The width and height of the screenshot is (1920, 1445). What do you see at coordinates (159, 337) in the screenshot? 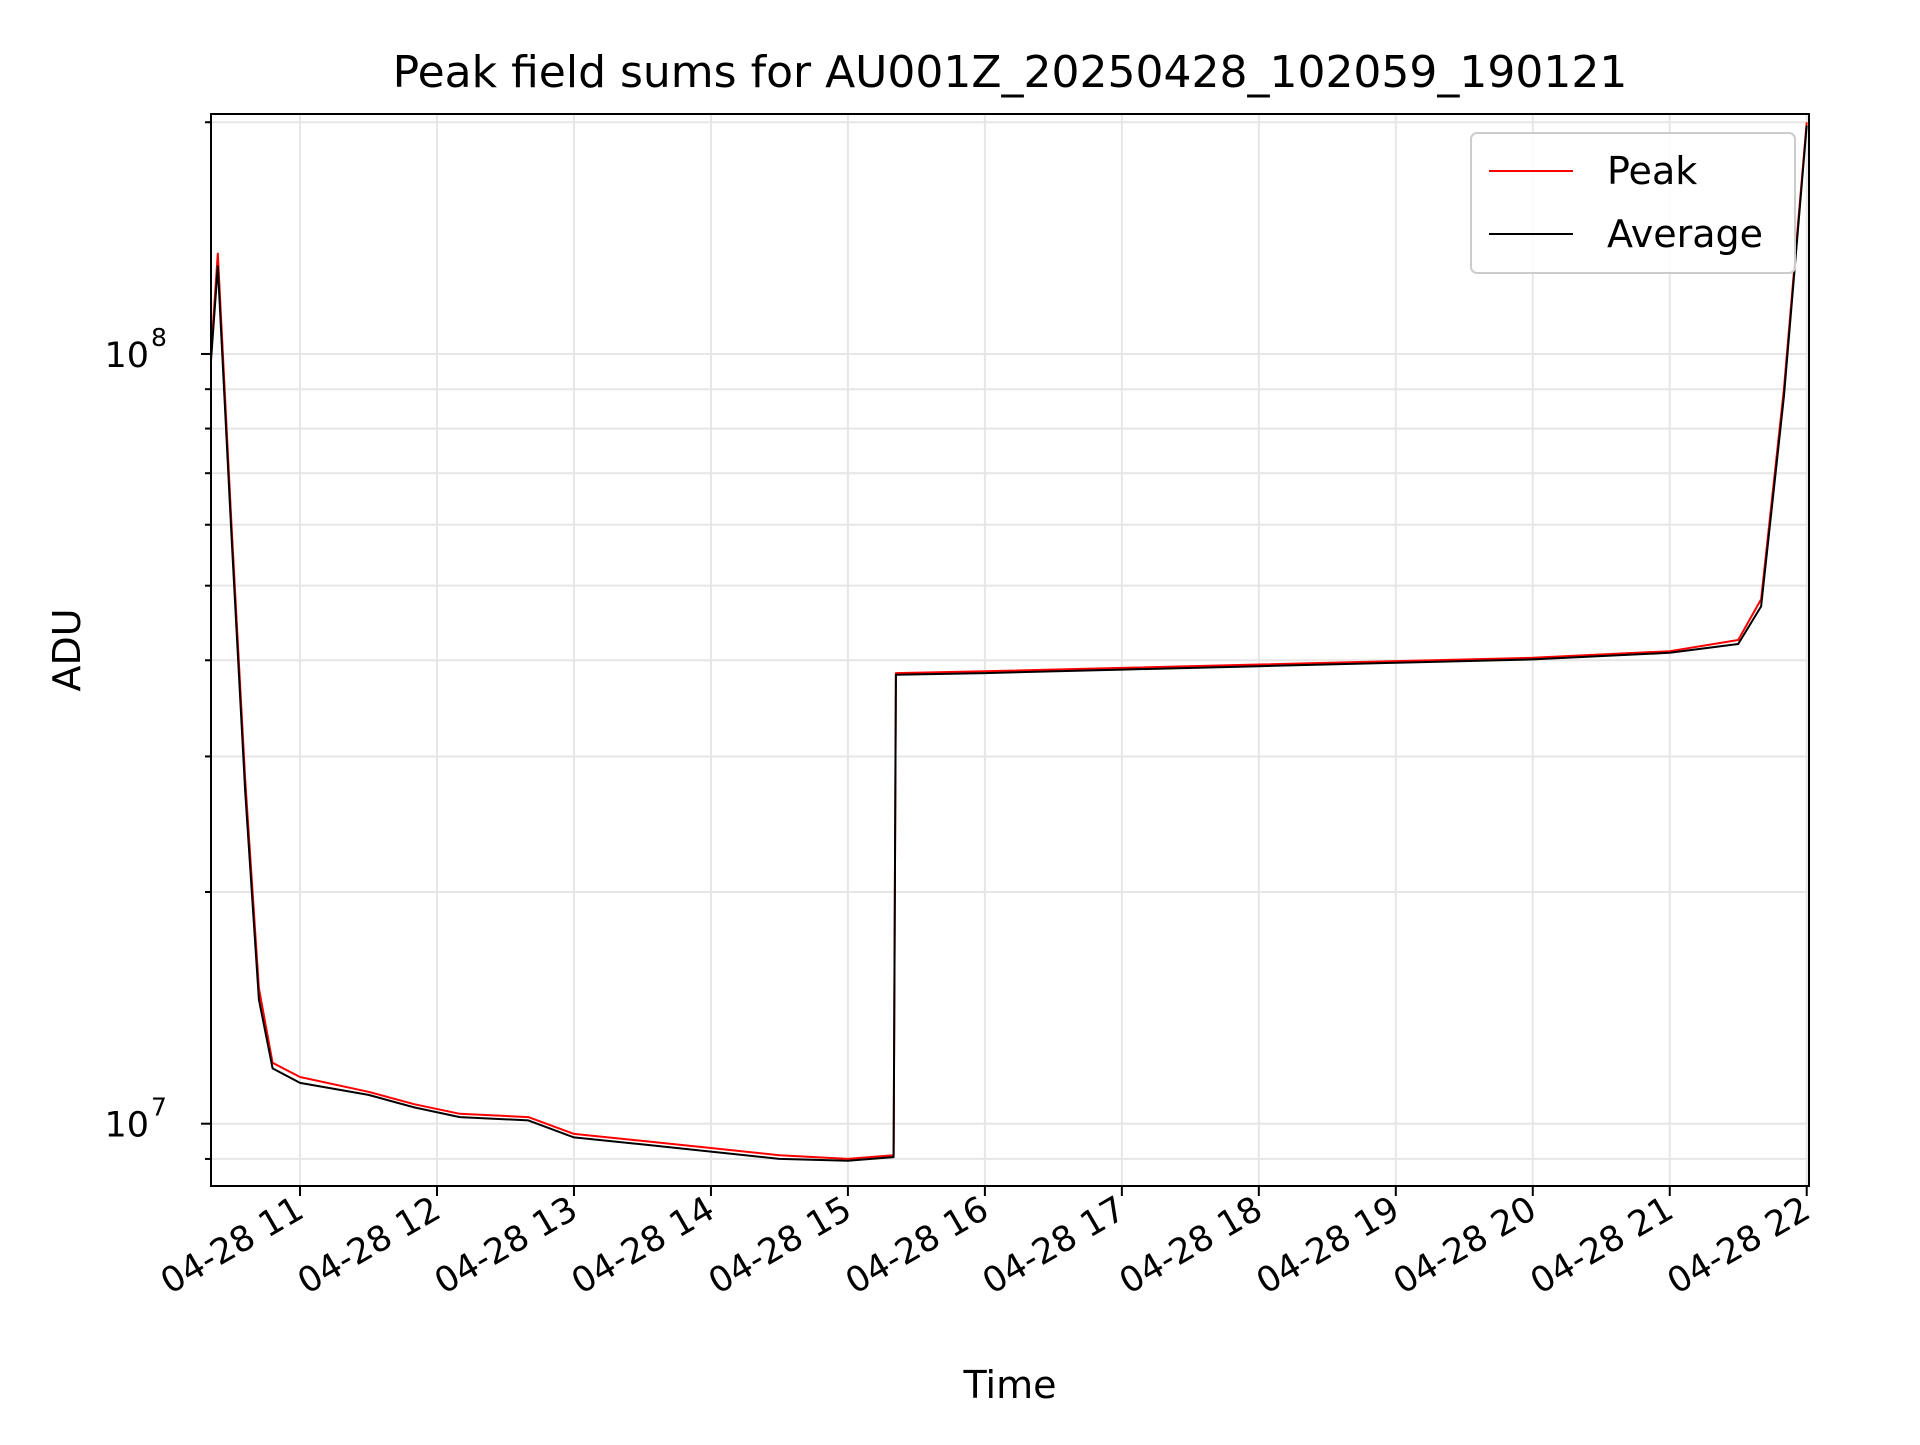
I see `y-tick-exponent: 8` at bounding box center [159, 337].